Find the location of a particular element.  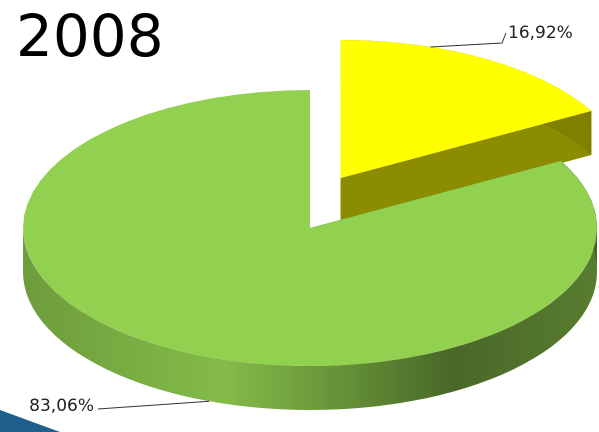

chart-title: 2008 is located at coordinates (90, 36).